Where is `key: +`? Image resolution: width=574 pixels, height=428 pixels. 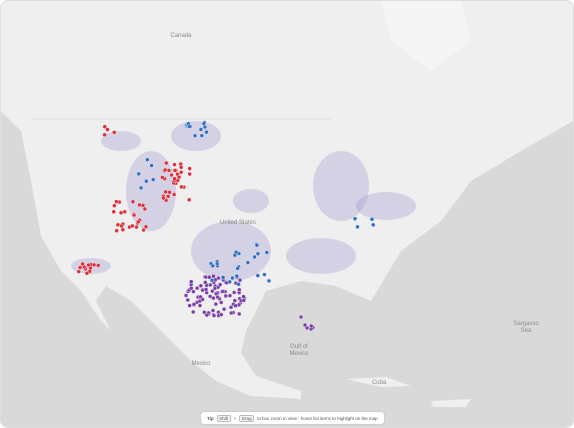
key: + is located at coordinates (235, 418).